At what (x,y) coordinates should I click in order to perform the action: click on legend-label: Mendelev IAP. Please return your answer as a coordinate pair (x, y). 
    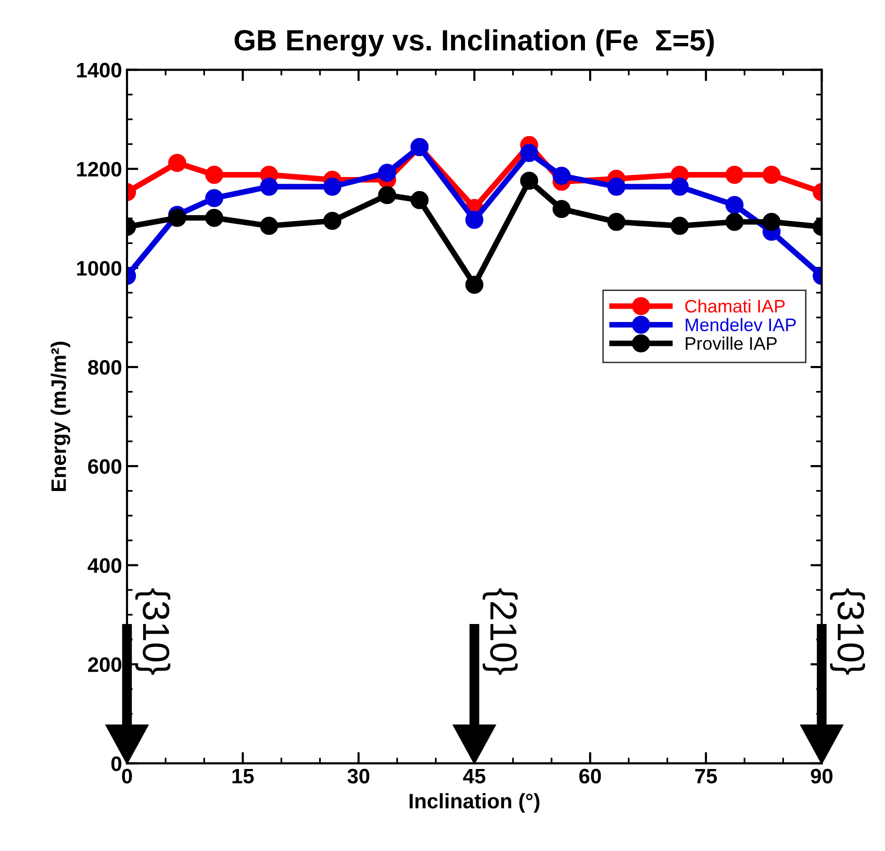
    Looking at the image, I should click on (741, 325).